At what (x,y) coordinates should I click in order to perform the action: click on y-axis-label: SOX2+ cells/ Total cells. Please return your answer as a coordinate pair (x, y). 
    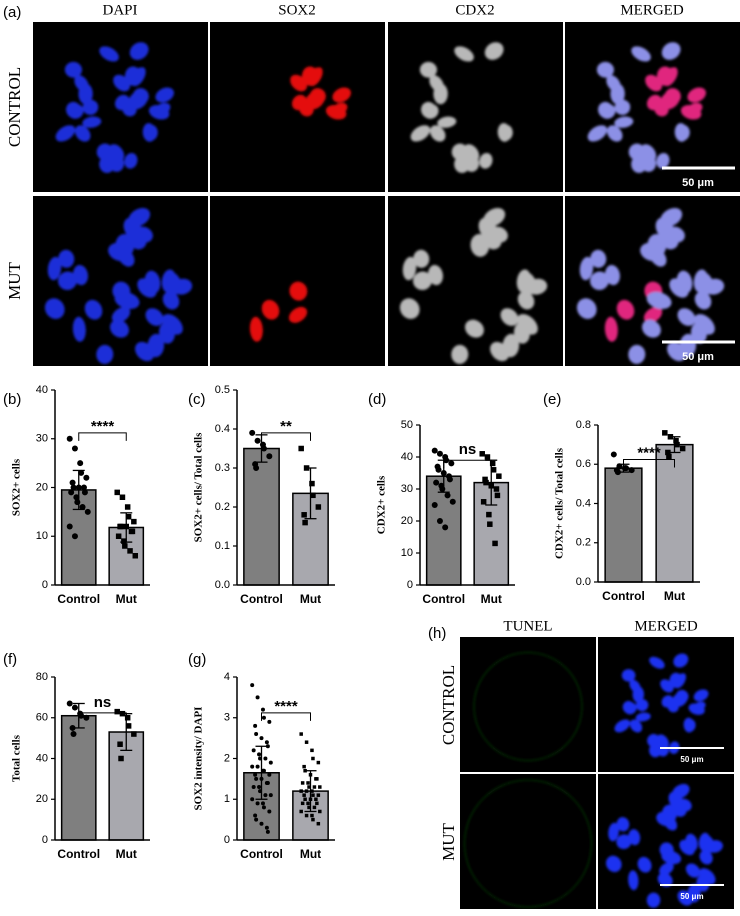
    Looking at the image, I should click on (199, 487).